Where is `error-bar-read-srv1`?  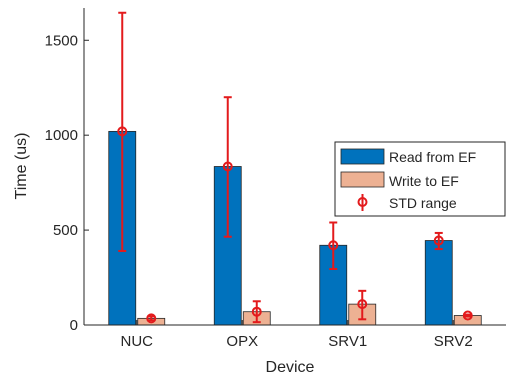 error-bar-read-srv1 is located at coordinates (333, 246).